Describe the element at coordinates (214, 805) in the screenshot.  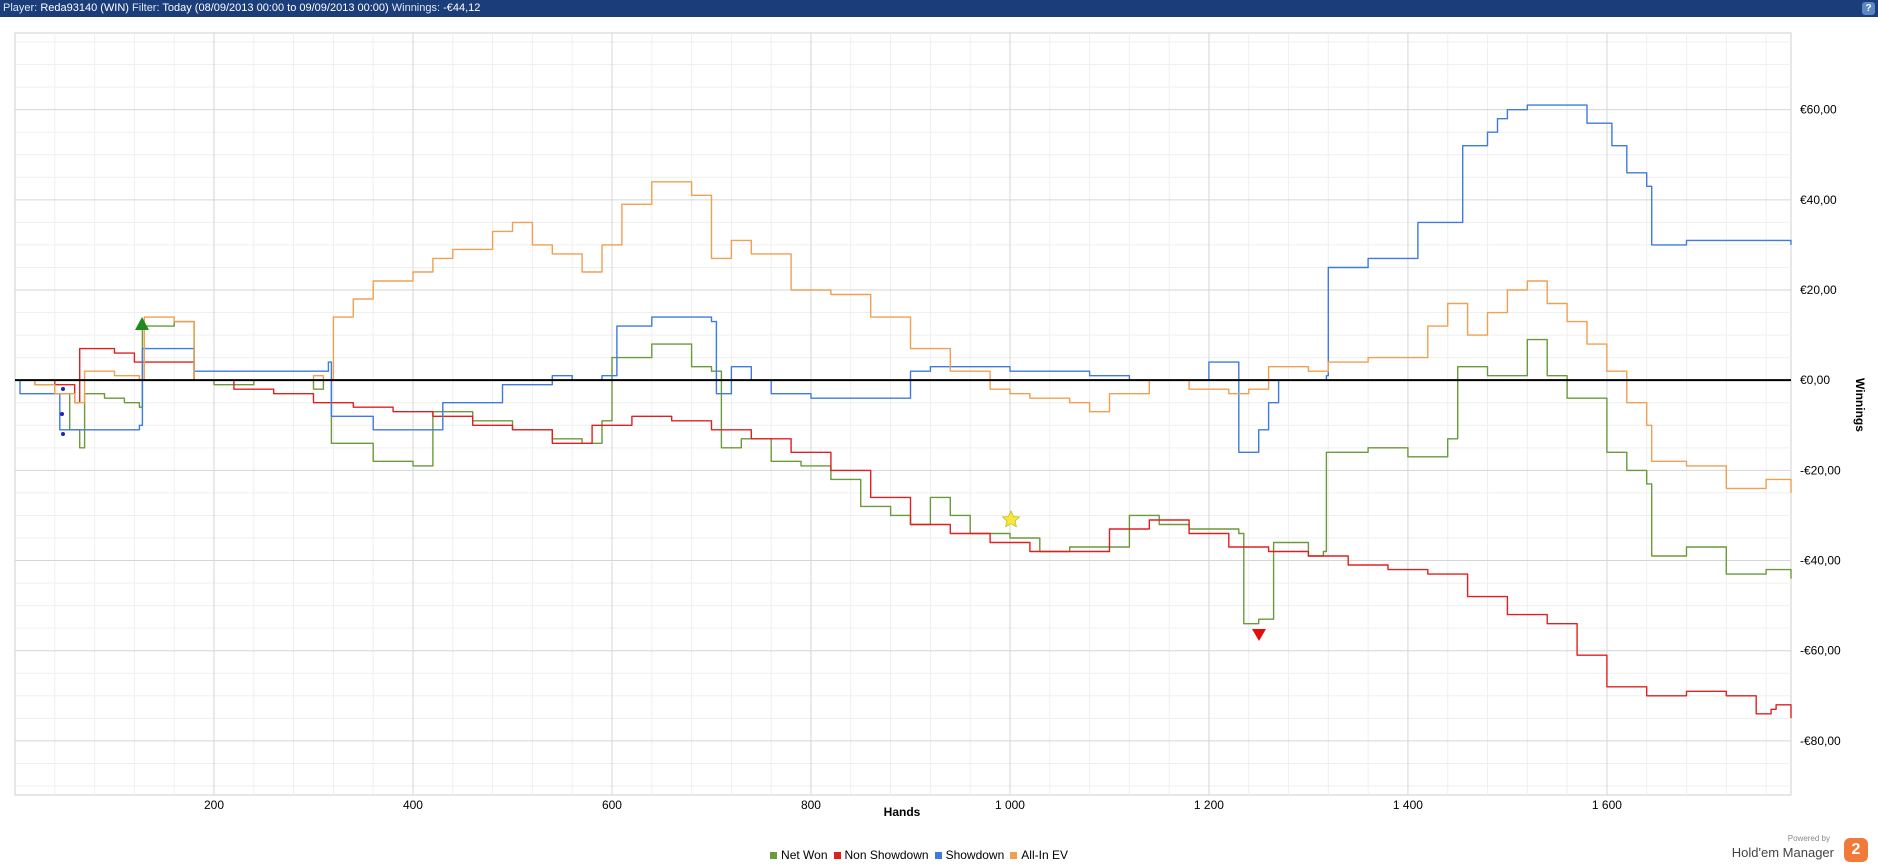
I see `x-tick-label: 200` at that location.